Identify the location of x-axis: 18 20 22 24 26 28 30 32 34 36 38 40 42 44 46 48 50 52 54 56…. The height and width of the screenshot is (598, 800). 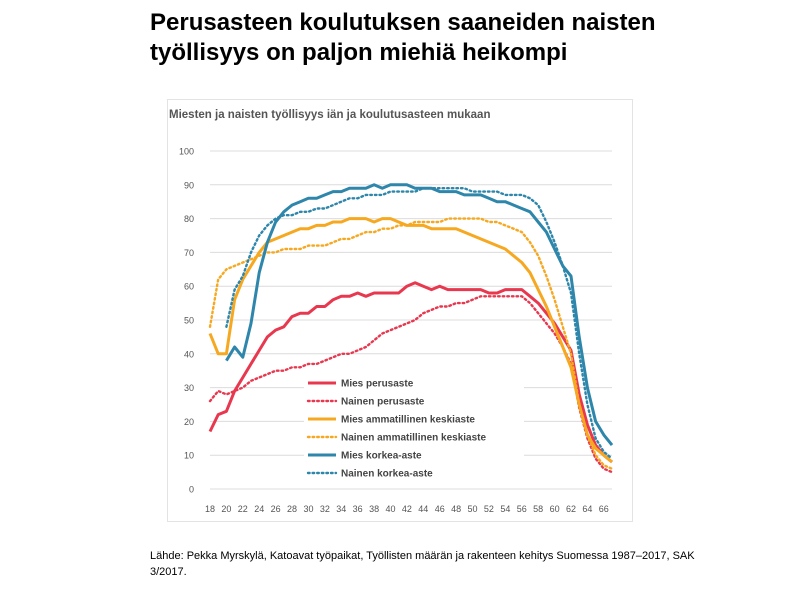
(407, 509).